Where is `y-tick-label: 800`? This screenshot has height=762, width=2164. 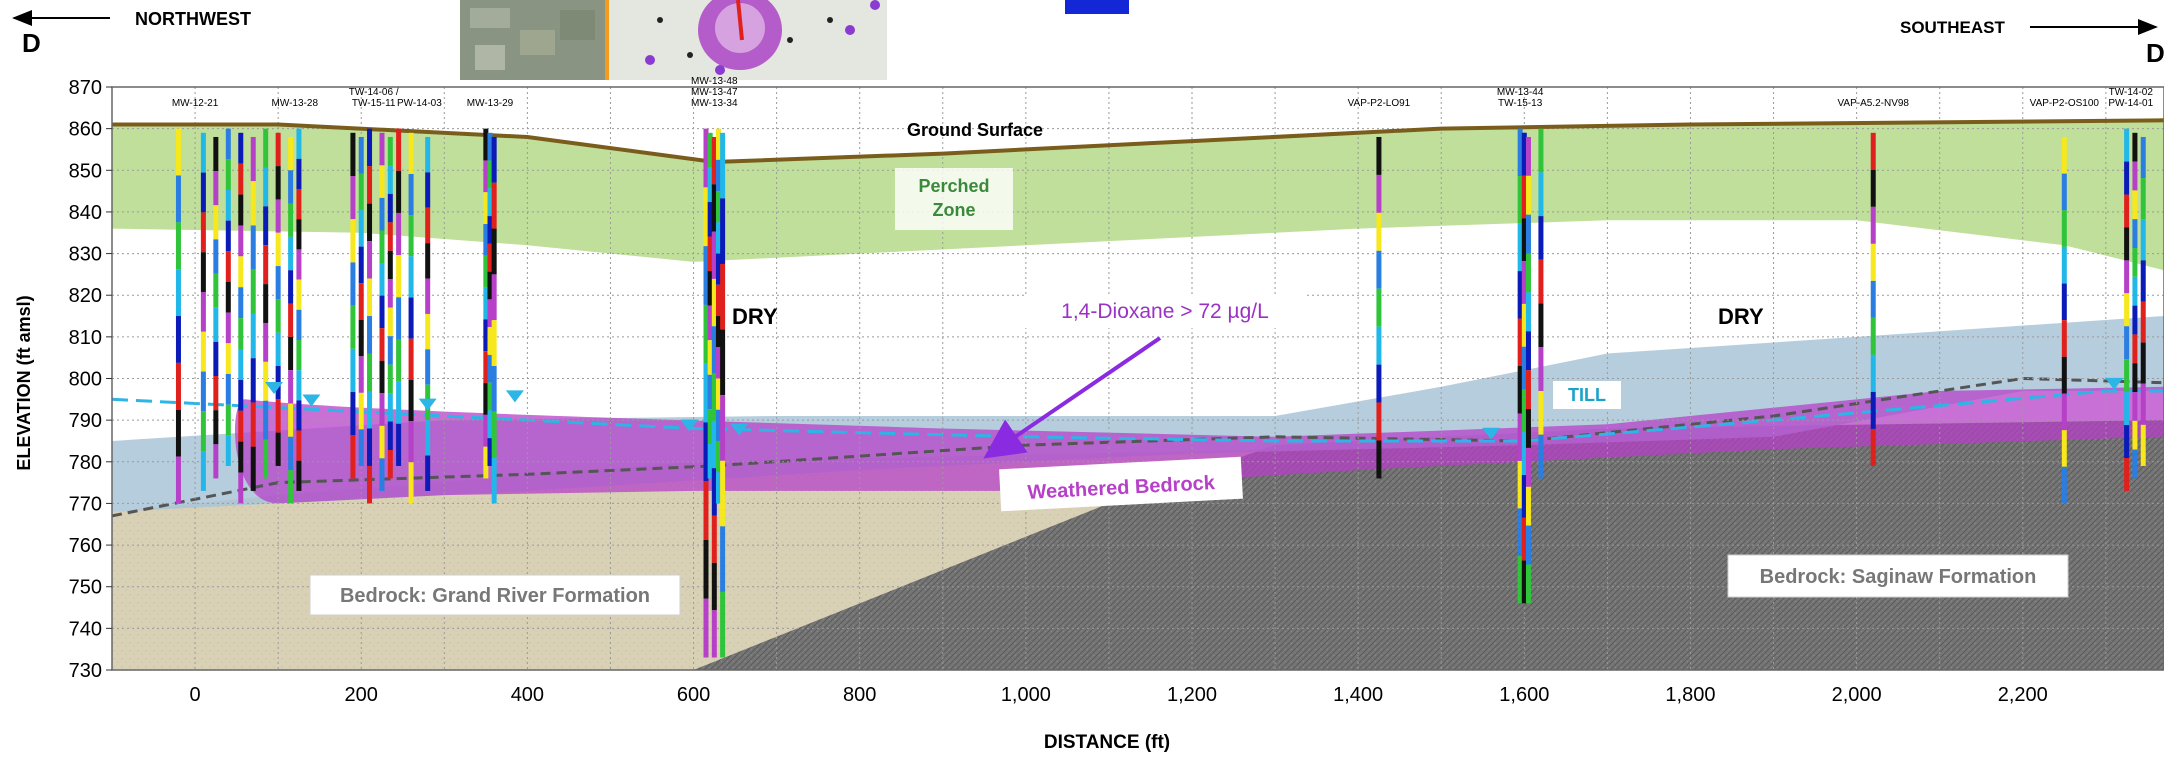
y-tick-label: 800 is located at coordinates (85, 380).